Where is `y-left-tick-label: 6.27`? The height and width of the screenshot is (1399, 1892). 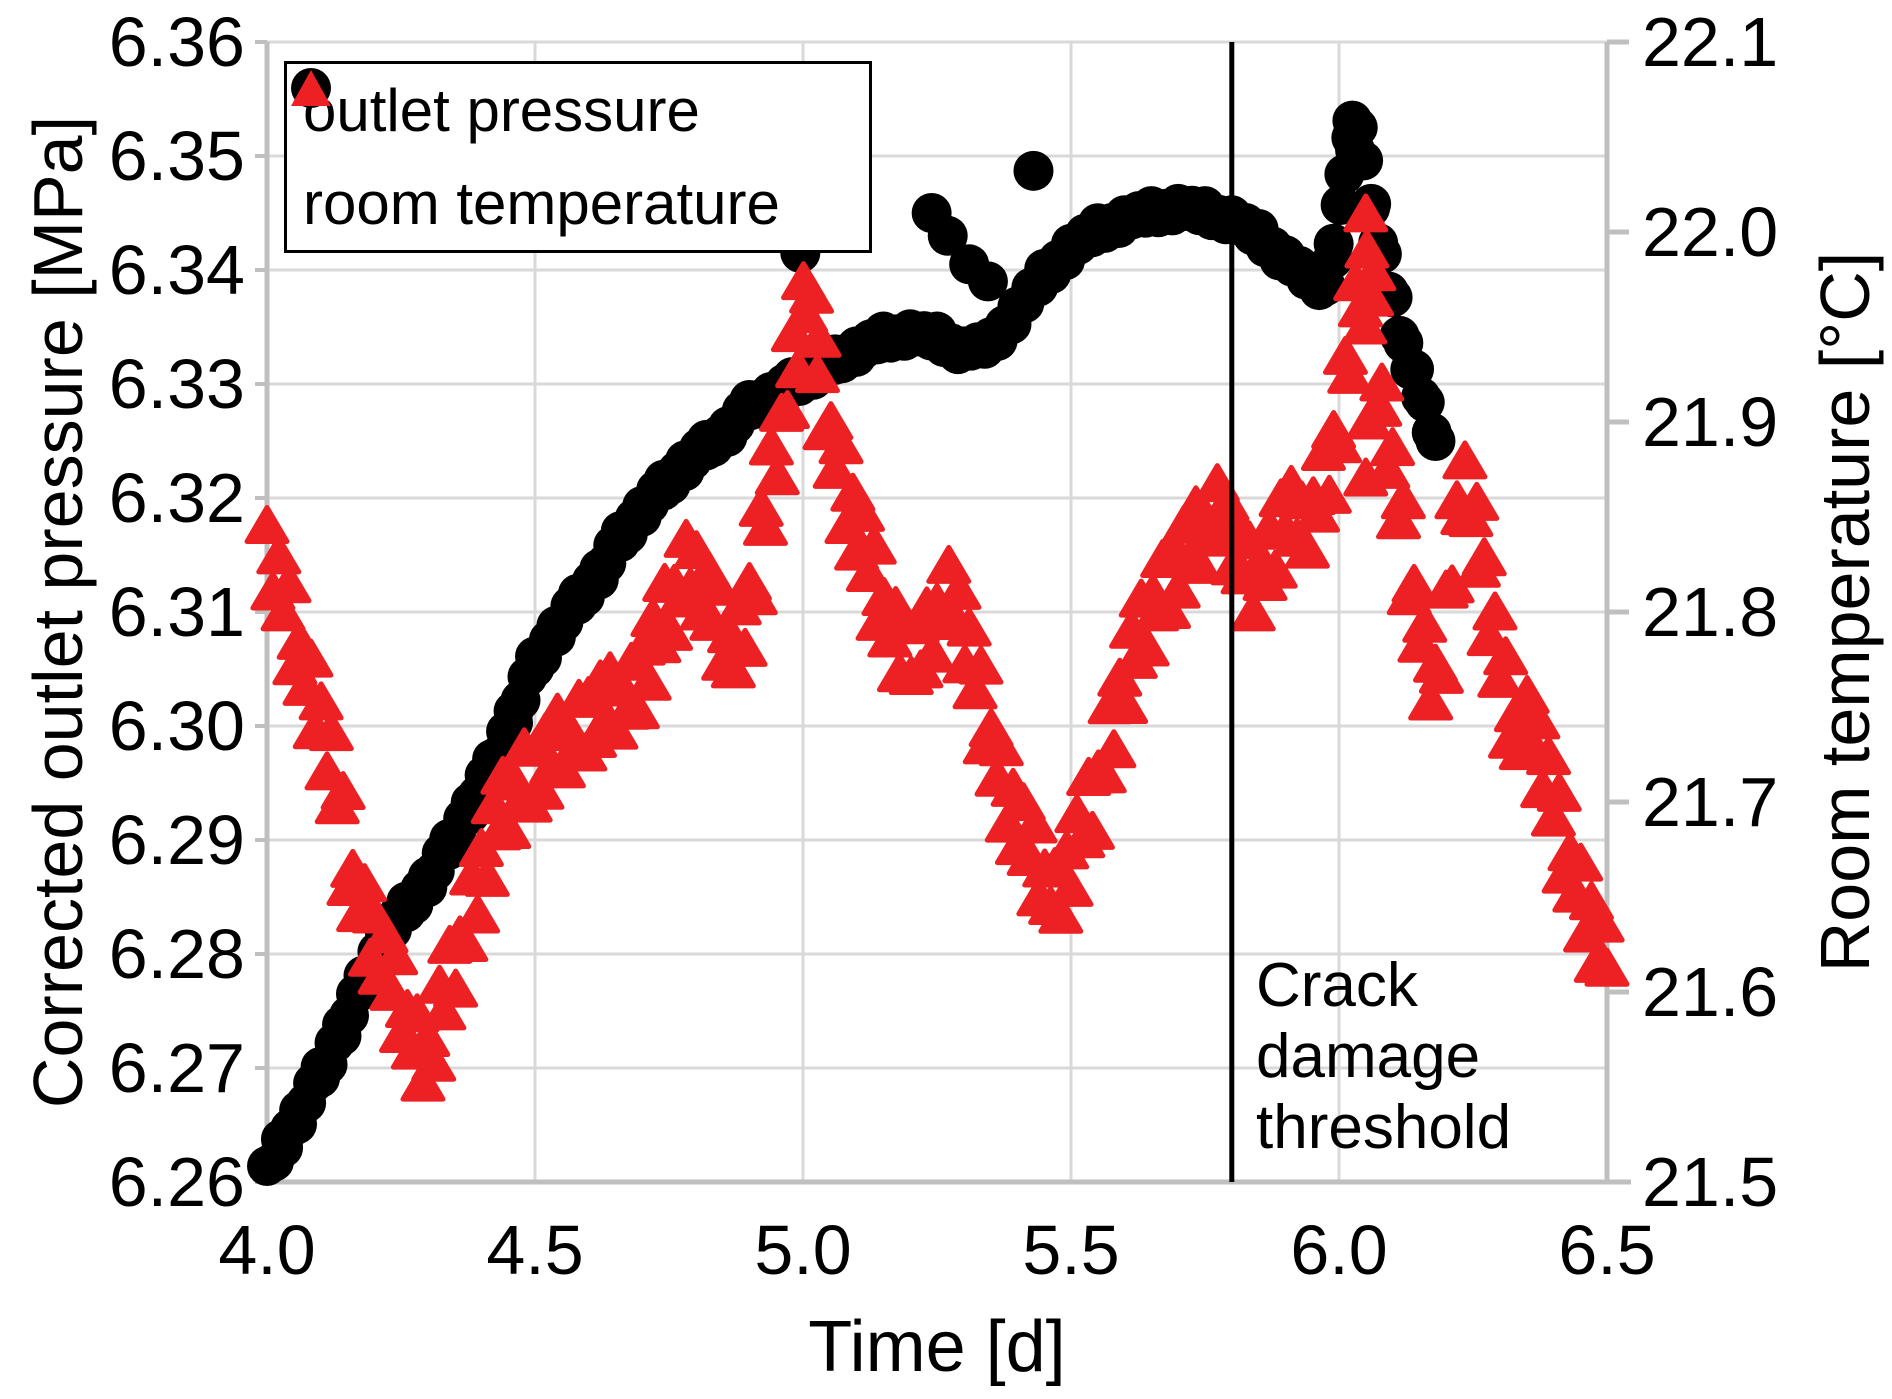 y-left-tick-label: 6.27 is located at coordinates (176, 1068).